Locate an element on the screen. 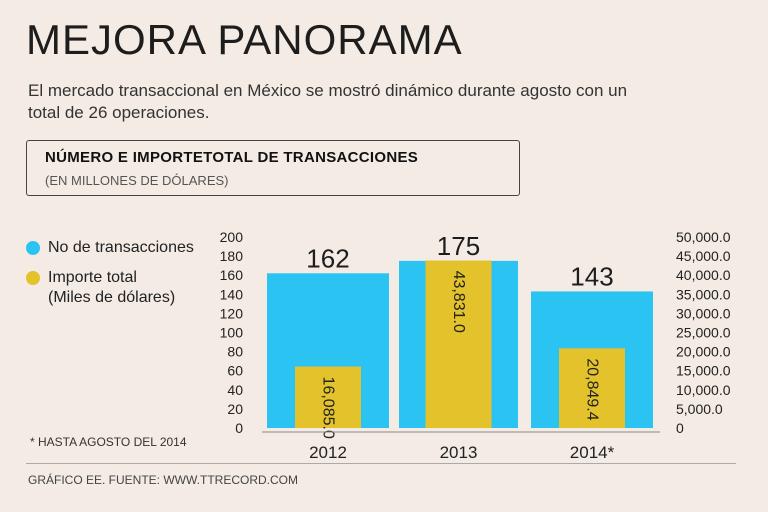 The image size is (768, 512). footer-divider is located at coordinates (381, 463).